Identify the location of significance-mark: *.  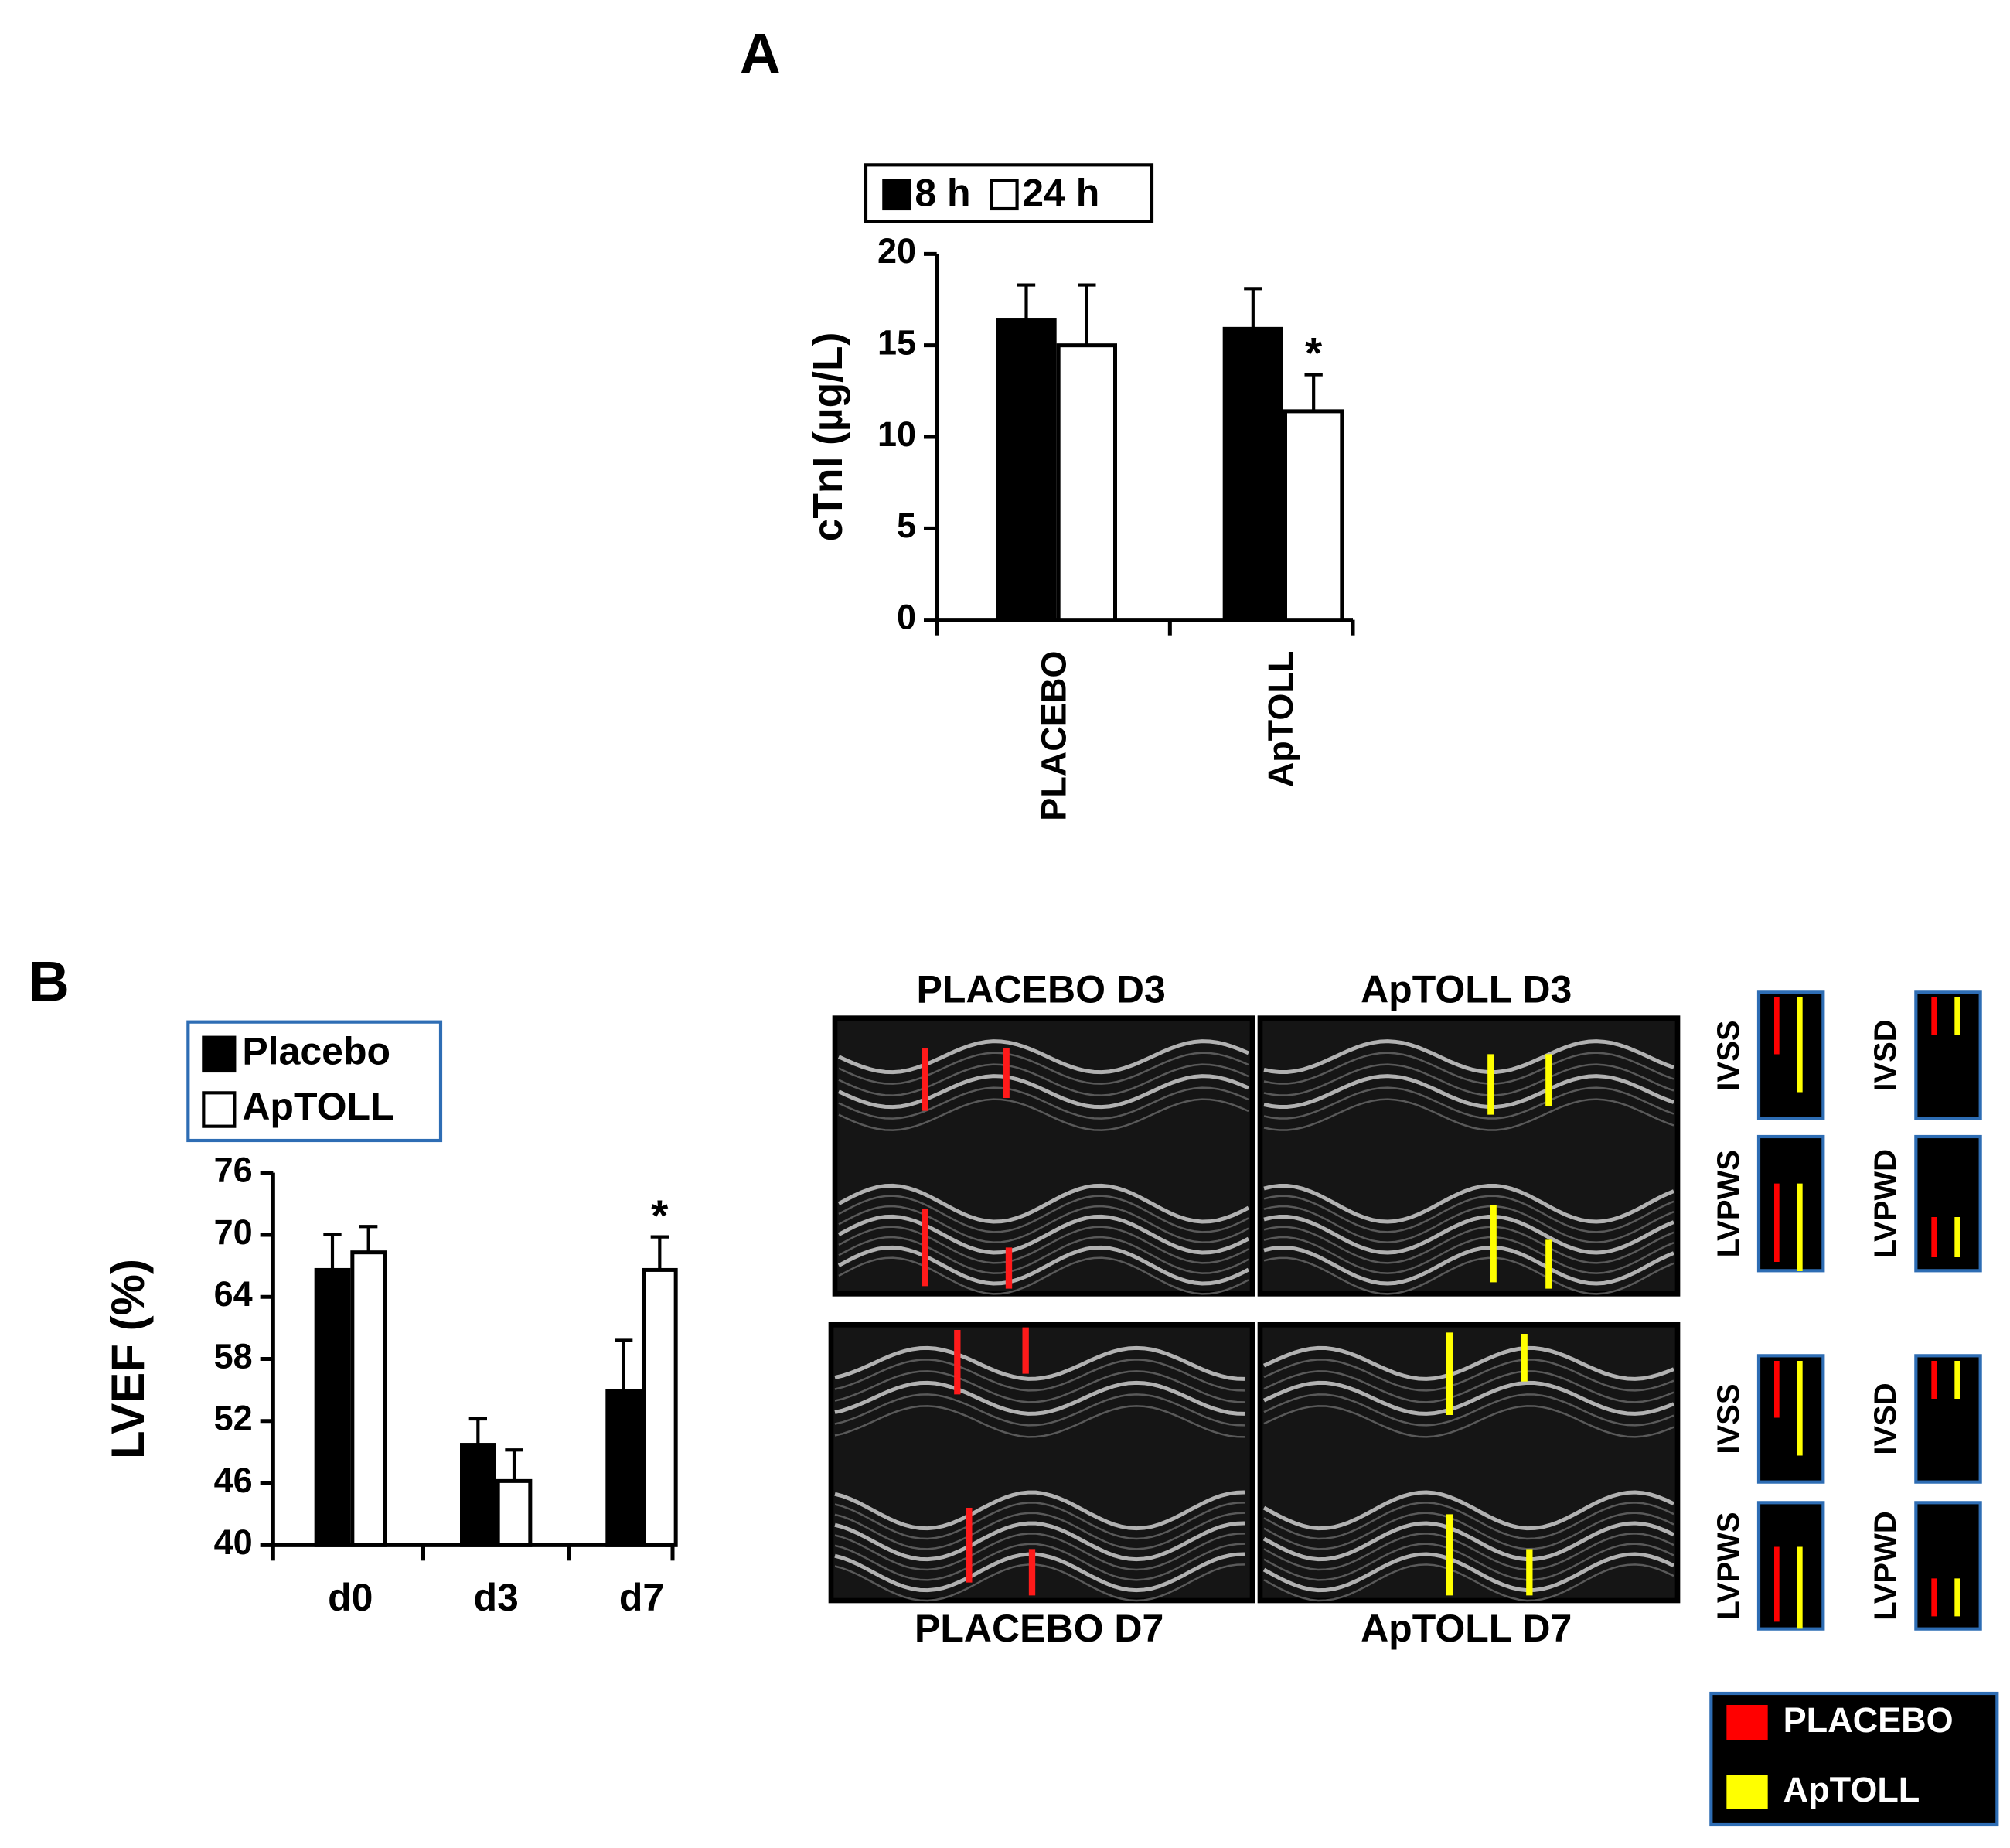
(660, 1216).